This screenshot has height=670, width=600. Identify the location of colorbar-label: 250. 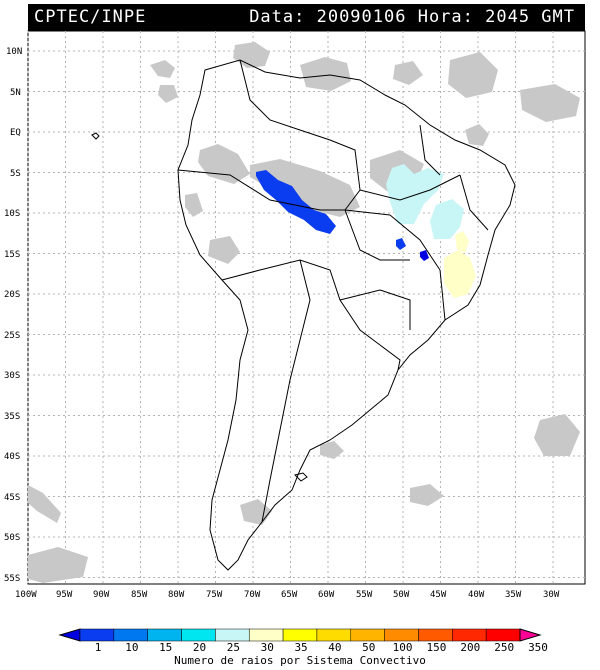
(504, 647).